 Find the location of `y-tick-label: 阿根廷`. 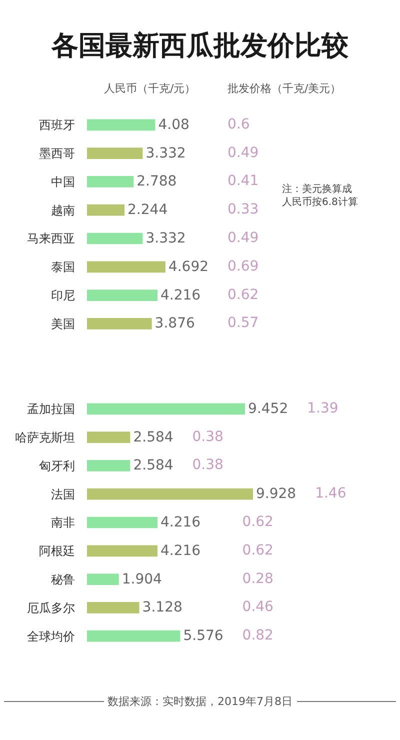

y-tick-label: 阿根廷 is located at coordinates (57, 551).